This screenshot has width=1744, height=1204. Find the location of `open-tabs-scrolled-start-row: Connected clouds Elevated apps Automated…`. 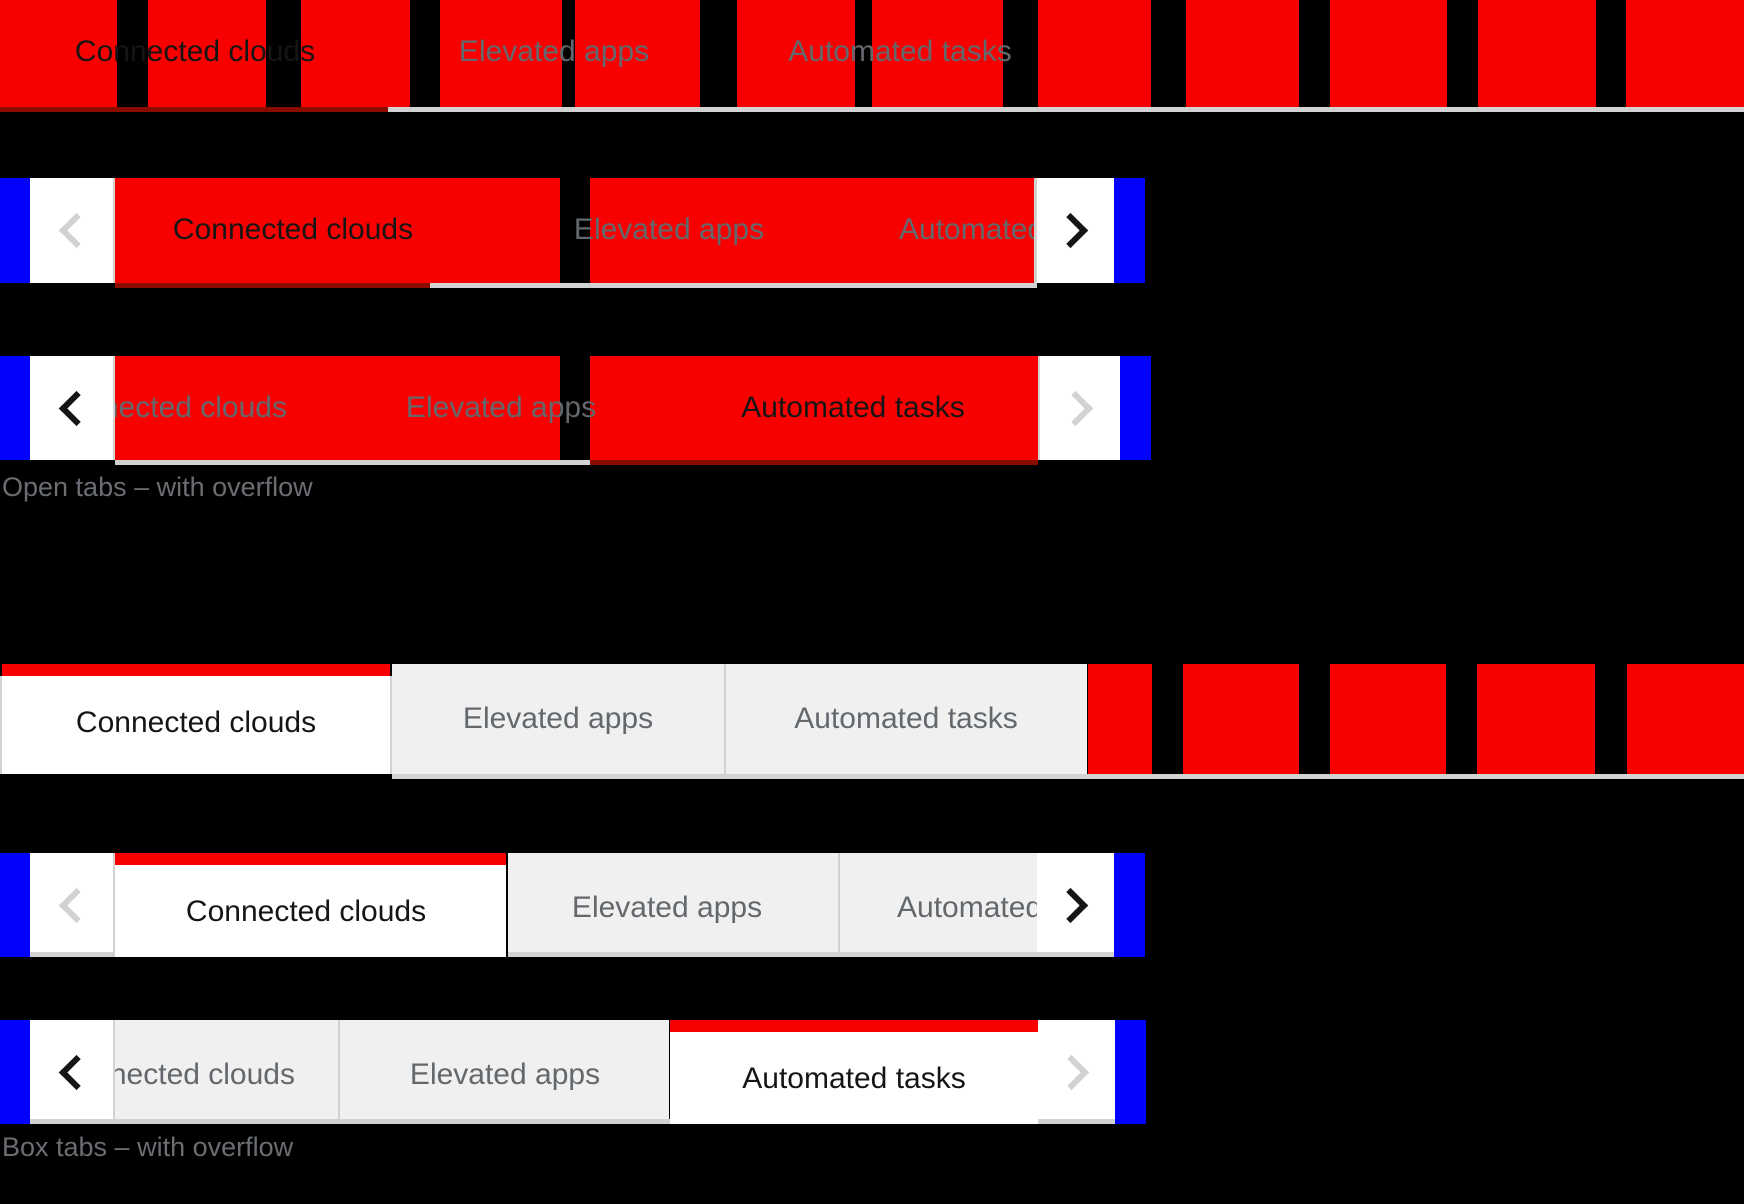

open-tabs-scrolled-start-row: Connected clouds Elevated apps Automated… is located at coordinates (872, 233).